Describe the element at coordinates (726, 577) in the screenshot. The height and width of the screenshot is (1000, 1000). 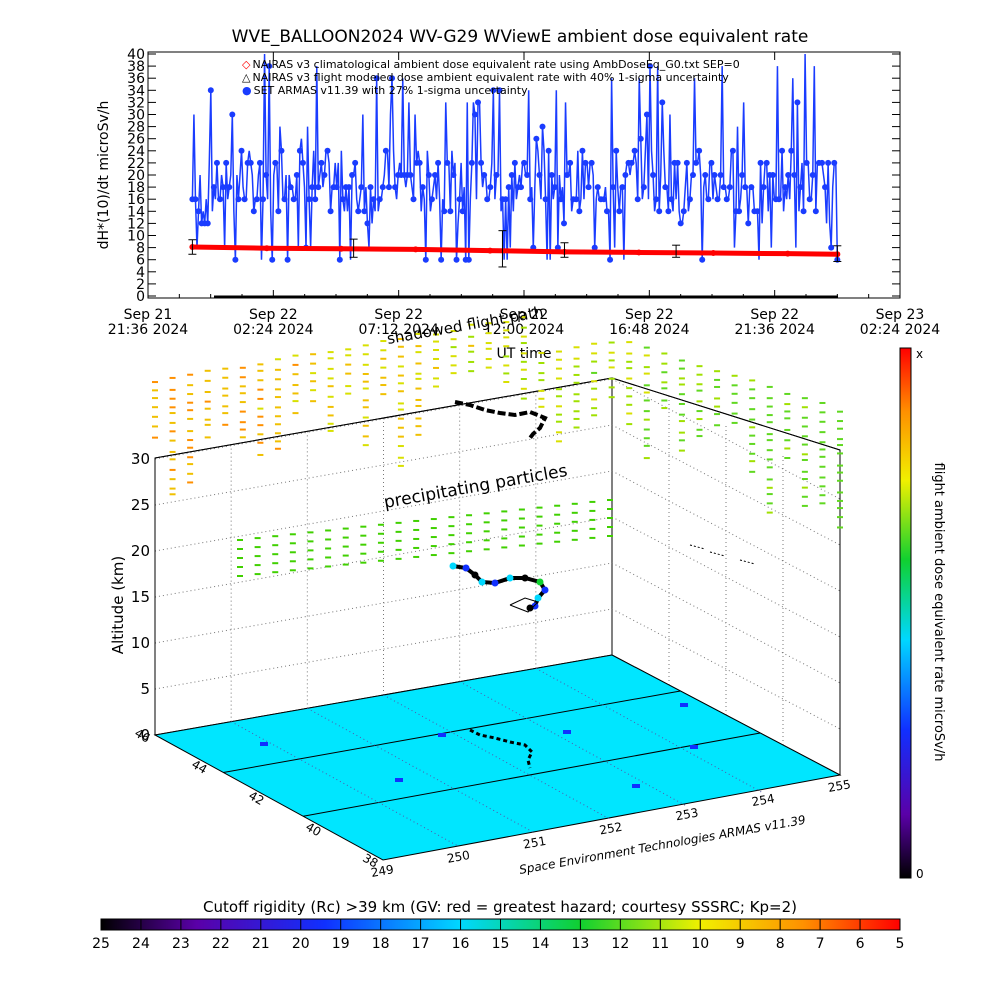
I see `wall-gridline-right` at that location.